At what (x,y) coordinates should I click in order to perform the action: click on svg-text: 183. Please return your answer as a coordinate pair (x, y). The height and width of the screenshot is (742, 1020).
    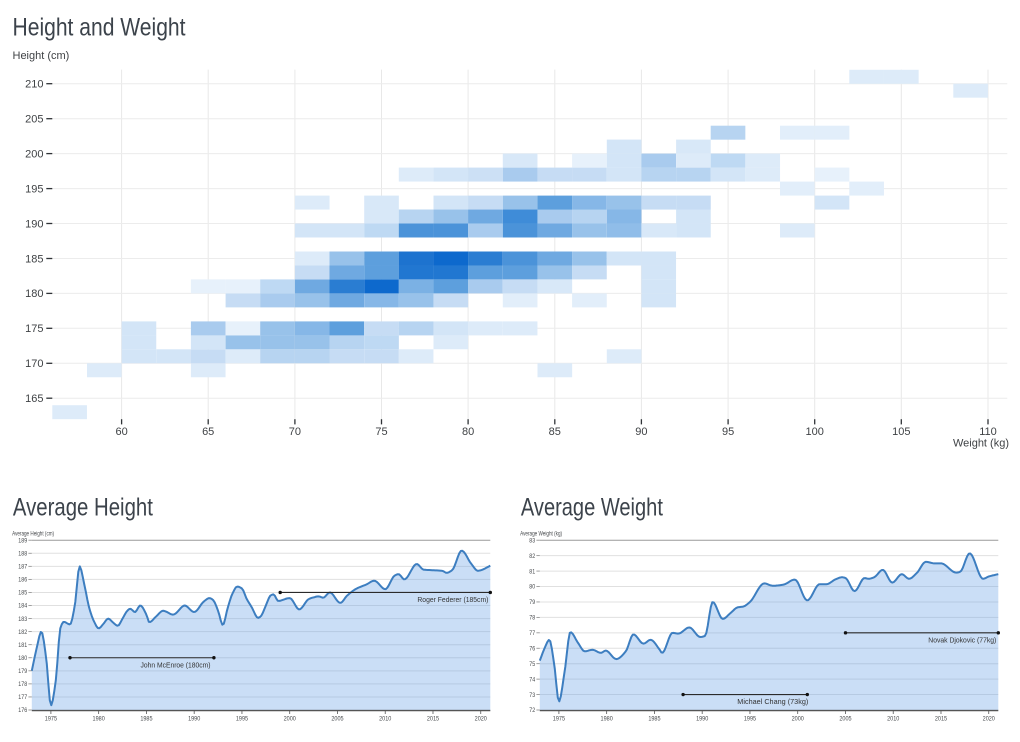
    Looking at the image, I should click on (22, 619).